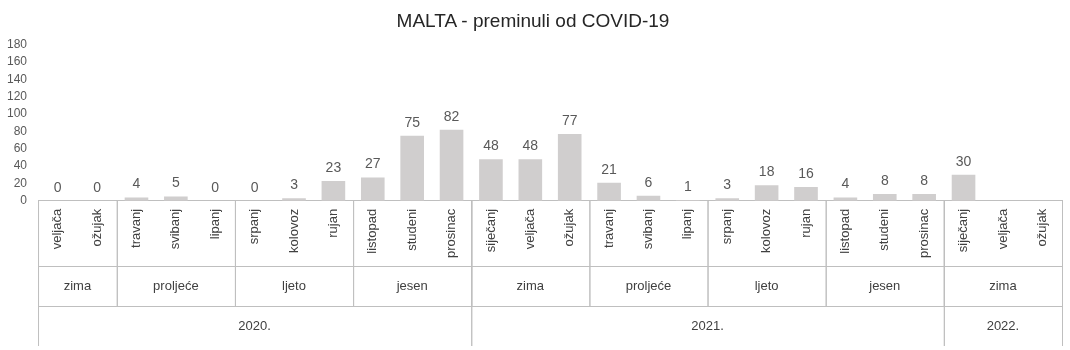  What do you see at coordinates (333, 166) in the screenshot?
I see `data-label: 23` at bounding box center [333, 166].